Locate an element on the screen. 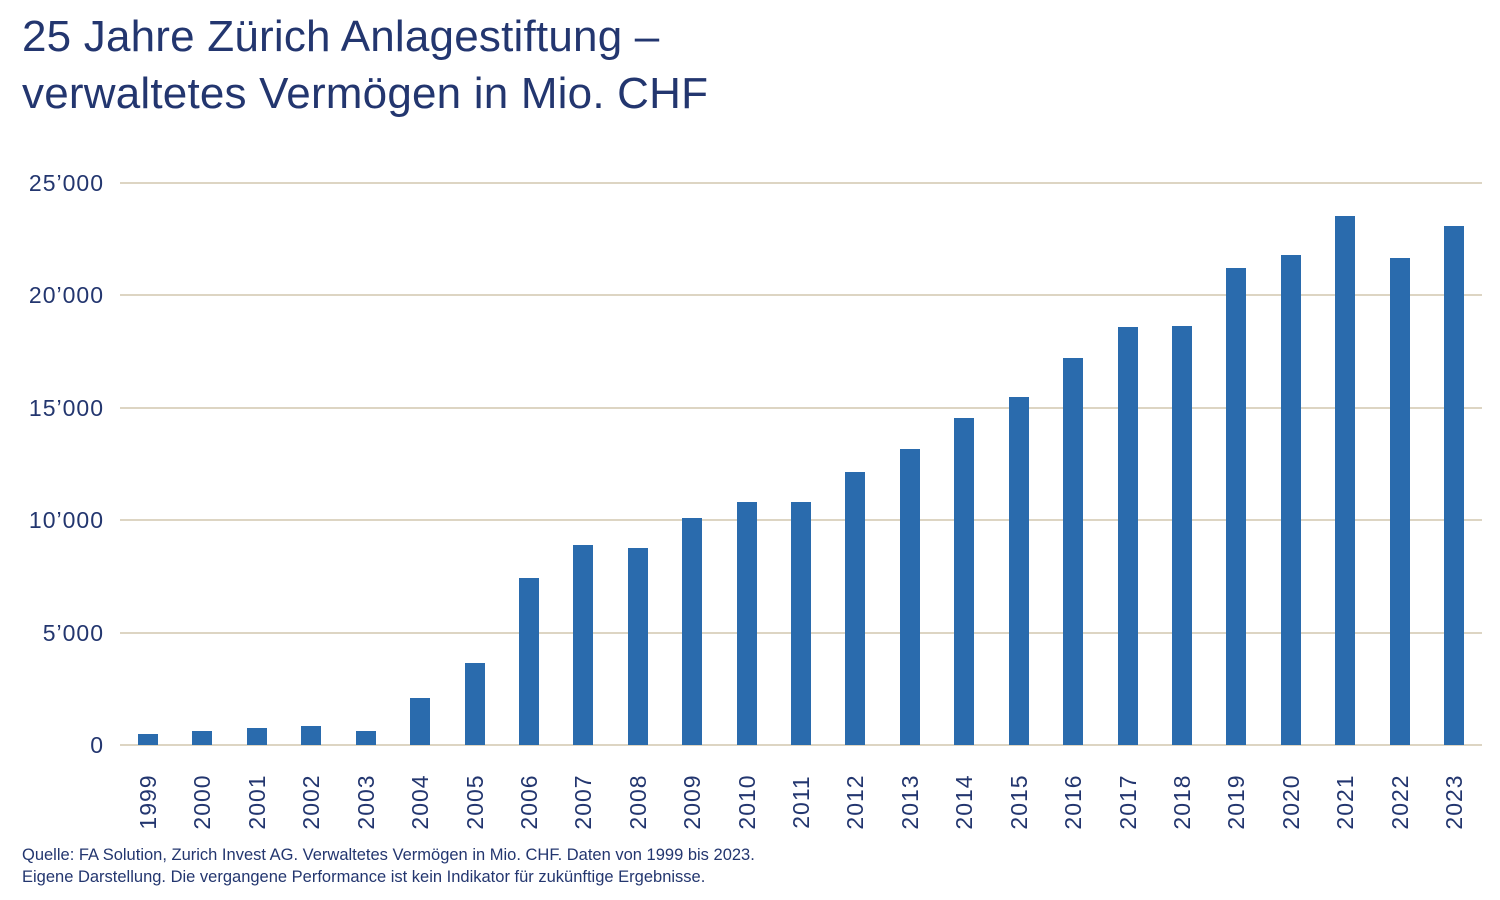 This screenshot has height=900, width=1500. chart-title-line1: 25 Jahre Zürich Anlagestiftung – is located at coordinates (341, 36).